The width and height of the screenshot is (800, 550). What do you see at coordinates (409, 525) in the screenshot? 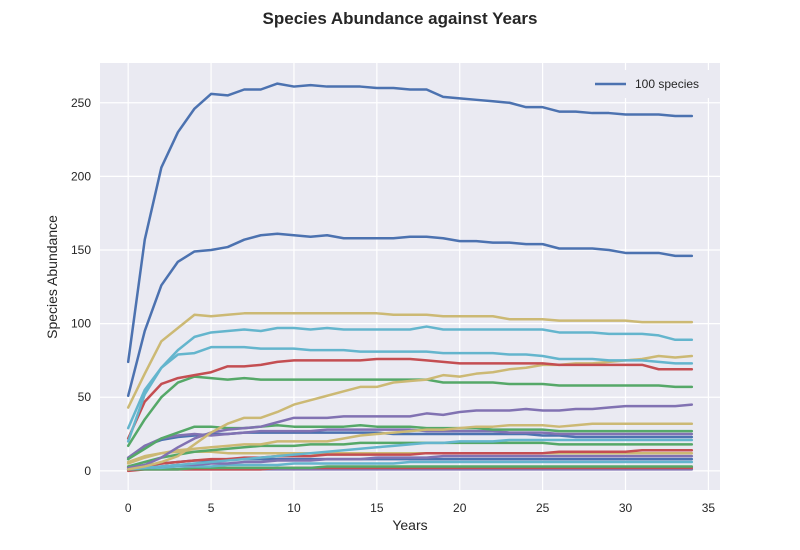
I see `x-axis-label: Years` at bounding box center [409, 525].